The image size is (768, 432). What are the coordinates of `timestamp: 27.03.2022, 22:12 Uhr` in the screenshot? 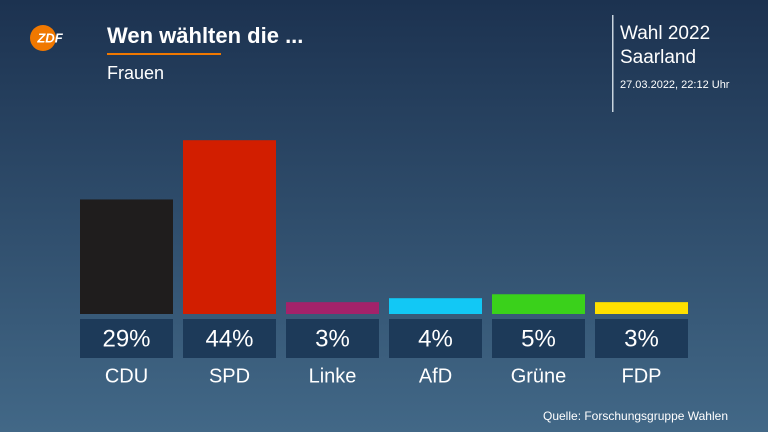 It's located at (675, 85).